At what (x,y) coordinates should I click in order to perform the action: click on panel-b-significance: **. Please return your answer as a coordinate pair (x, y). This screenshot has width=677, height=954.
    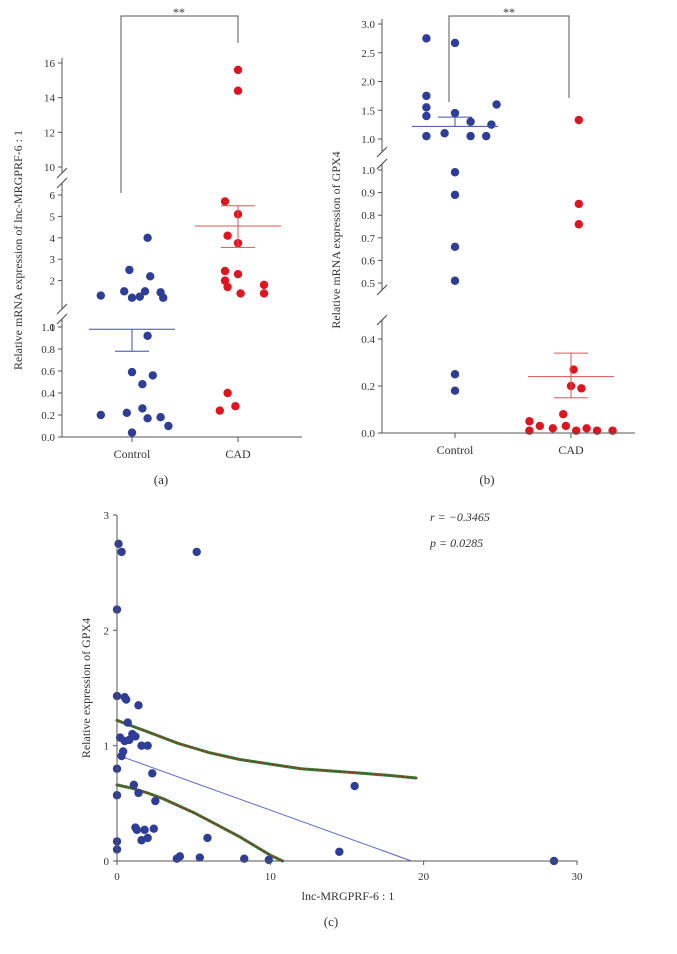
    Looking at the image, I should click on (509, 12).